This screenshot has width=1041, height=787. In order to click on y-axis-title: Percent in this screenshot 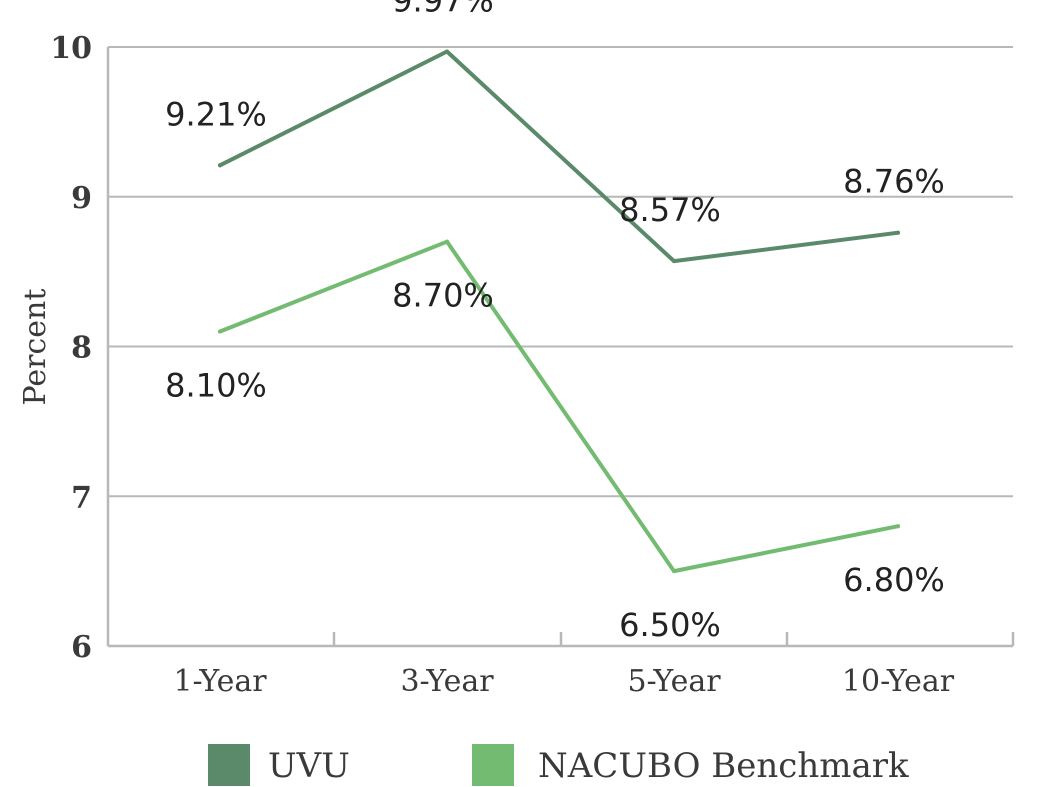, I will do `click(35, 347)`.